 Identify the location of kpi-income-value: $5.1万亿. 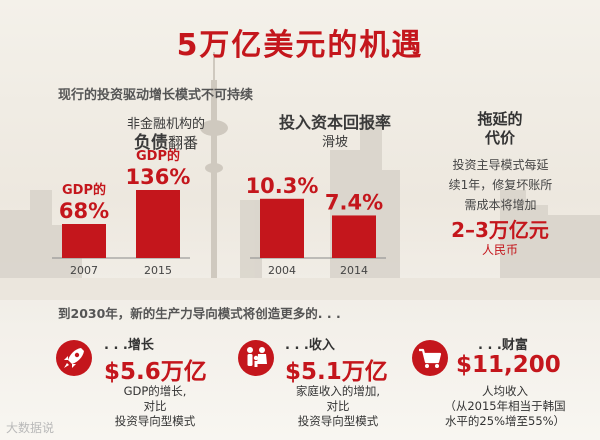
(336, 369).